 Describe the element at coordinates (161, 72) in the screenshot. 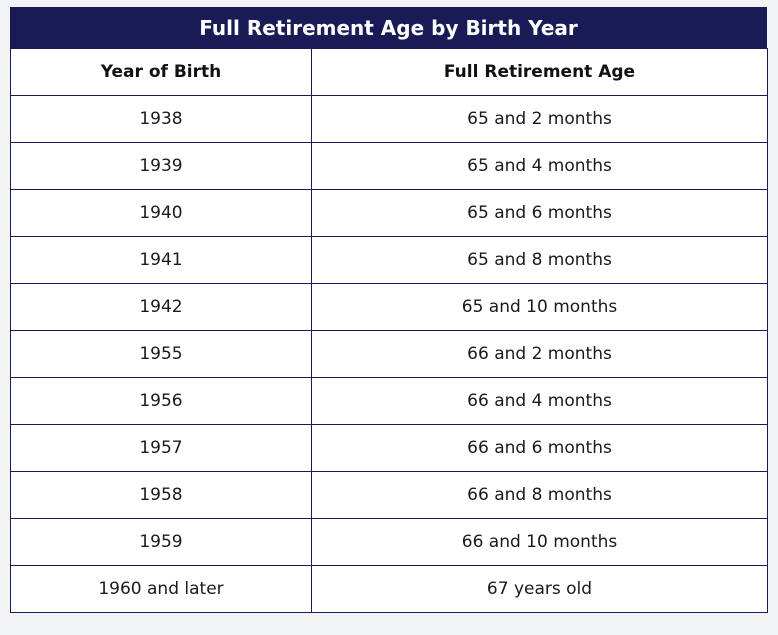

I see `column-header-year-of-birth: Year of Birth` at that location.